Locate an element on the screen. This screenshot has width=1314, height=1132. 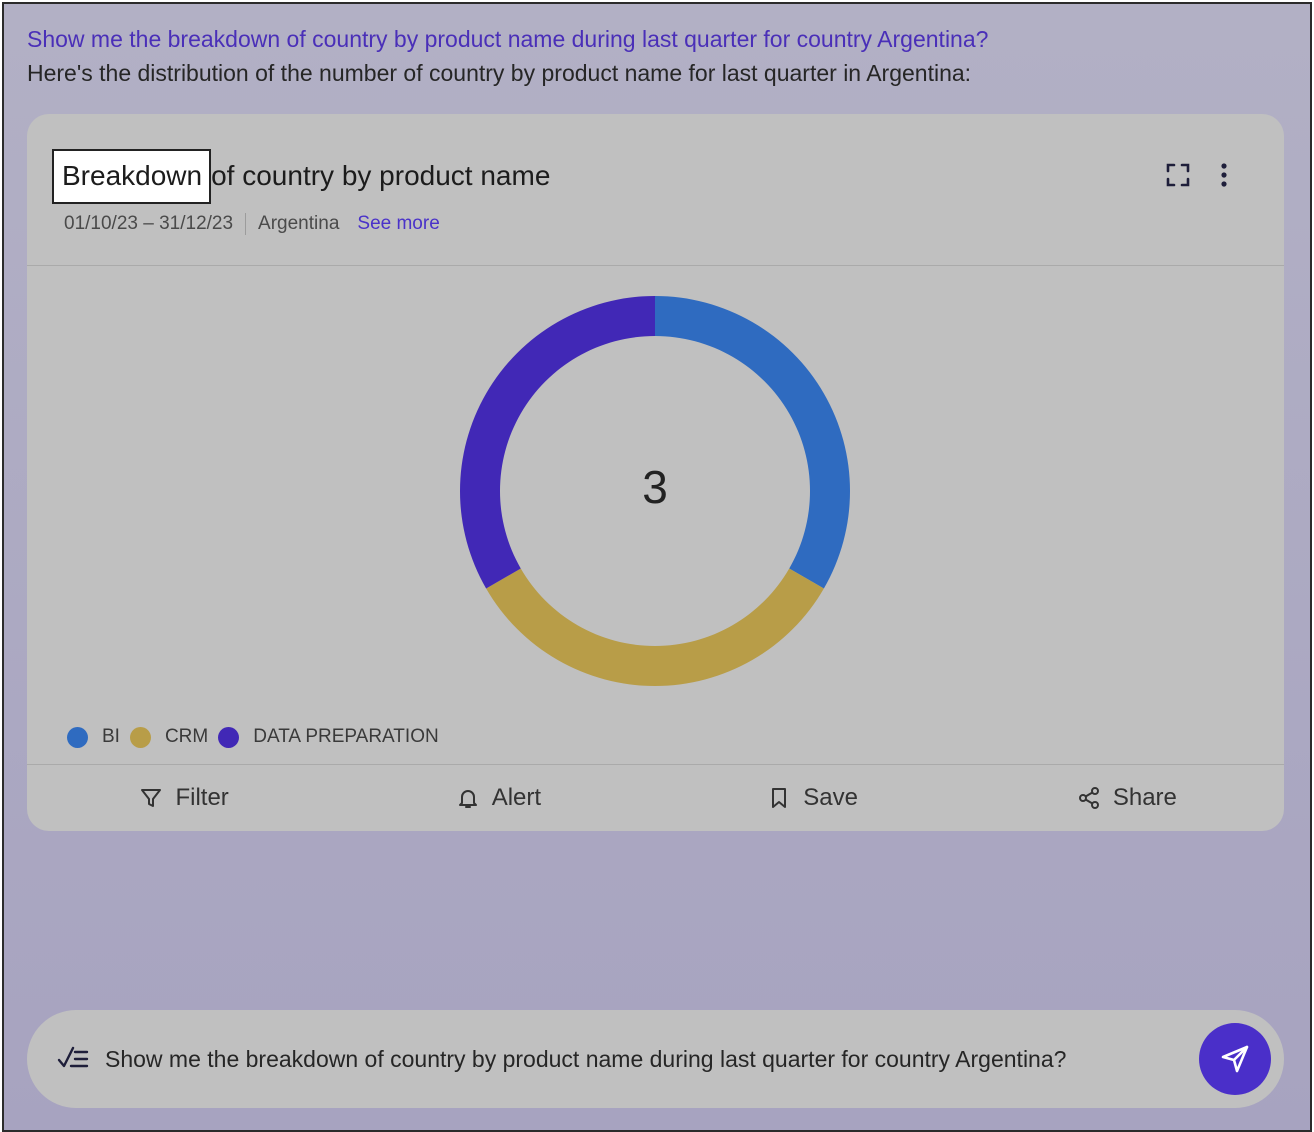
chart-title-rest: of country by product name is located at coordinates (381, 175).